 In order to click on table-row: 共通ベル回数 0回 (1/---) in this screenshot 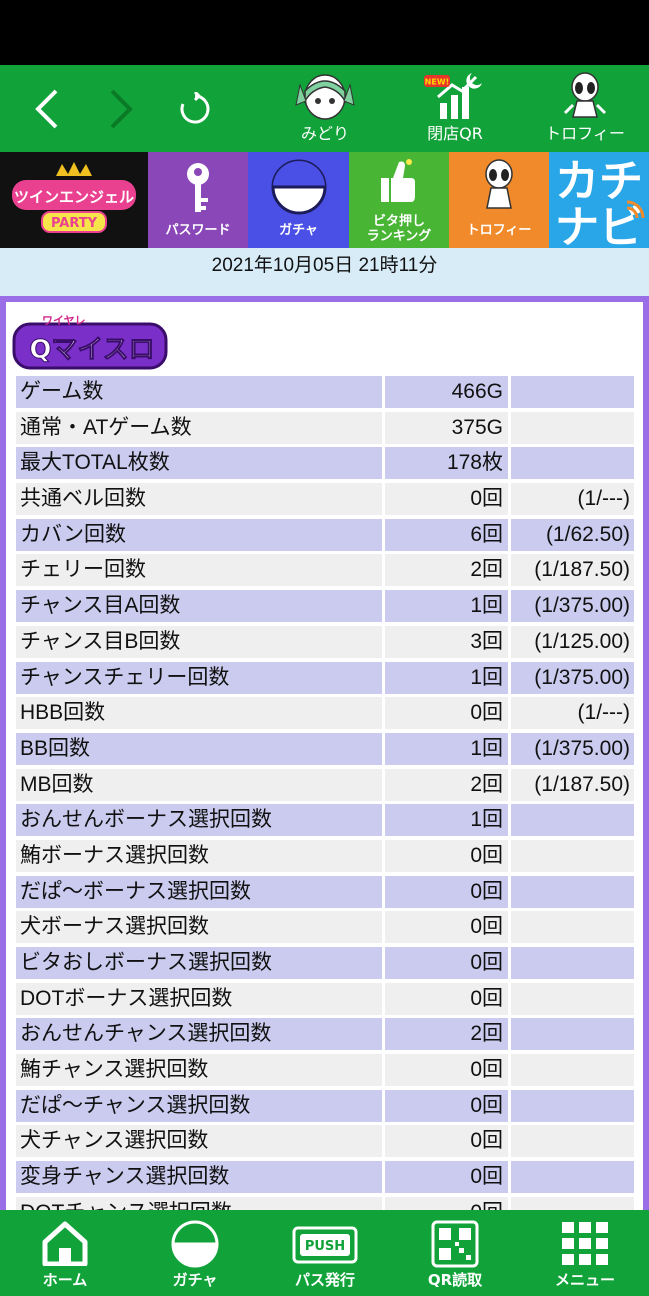, I will do `click(325, 499)`.